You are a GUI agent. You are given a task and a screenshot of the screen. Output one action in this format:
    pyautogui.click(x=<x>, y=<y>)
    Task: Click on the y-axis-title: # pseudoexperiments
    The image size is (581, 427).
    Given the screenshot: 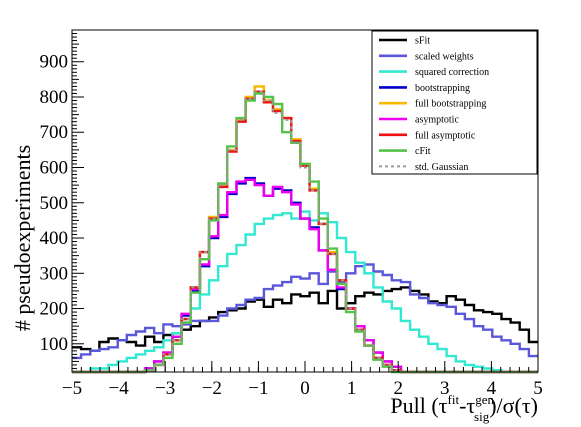 What is the action you would take?
    pyautogui.click(x=22, y=238)
    